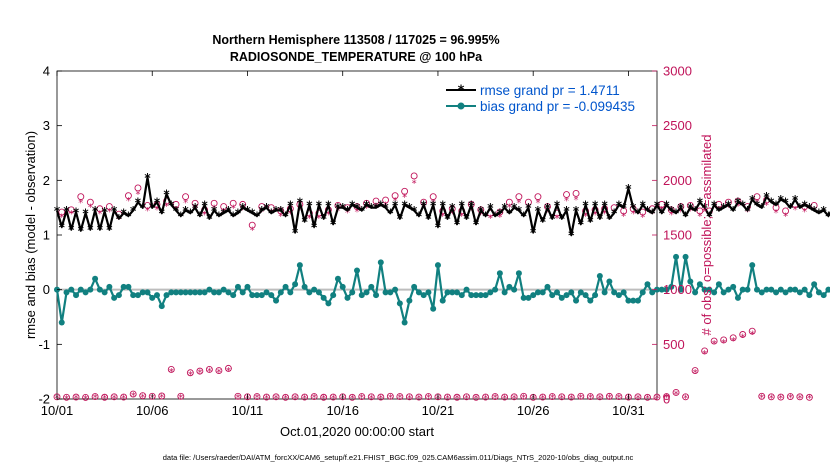  Describe the element at coordinates (356, 57) in the screenshot. I see `chart-title-line2: RADIOSONDE_TEMPERATURE @ 100 hPa` at that location.